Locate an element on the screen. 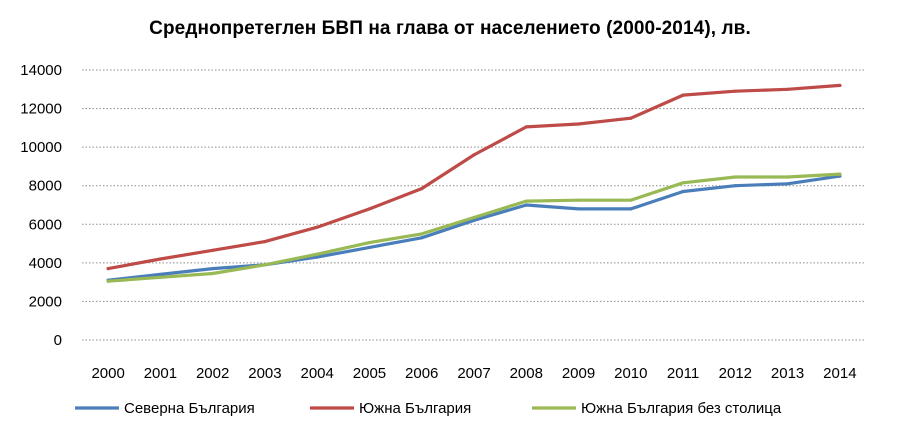 The width and height of the screenshot is (900, 445). x-tick-label: 2008 is located at coordinates (526, 373).